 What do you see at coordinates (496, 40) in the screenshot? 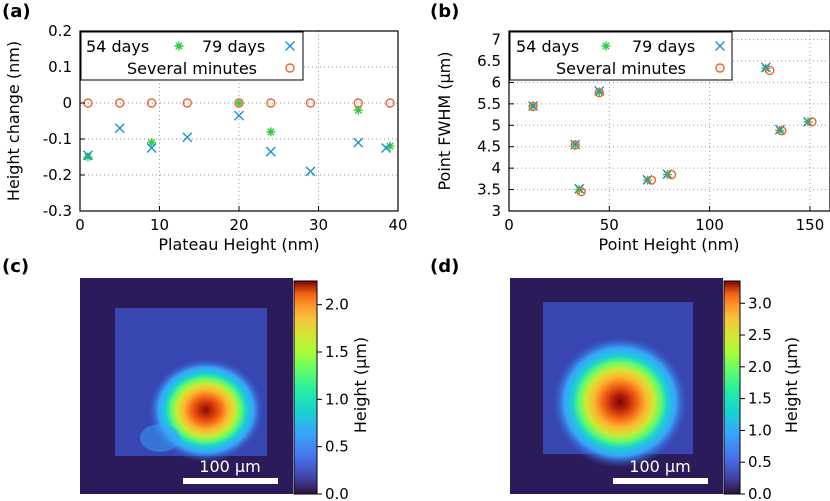
I see `chart-b-ytick-label: 7` at bounding box center [496, 40].